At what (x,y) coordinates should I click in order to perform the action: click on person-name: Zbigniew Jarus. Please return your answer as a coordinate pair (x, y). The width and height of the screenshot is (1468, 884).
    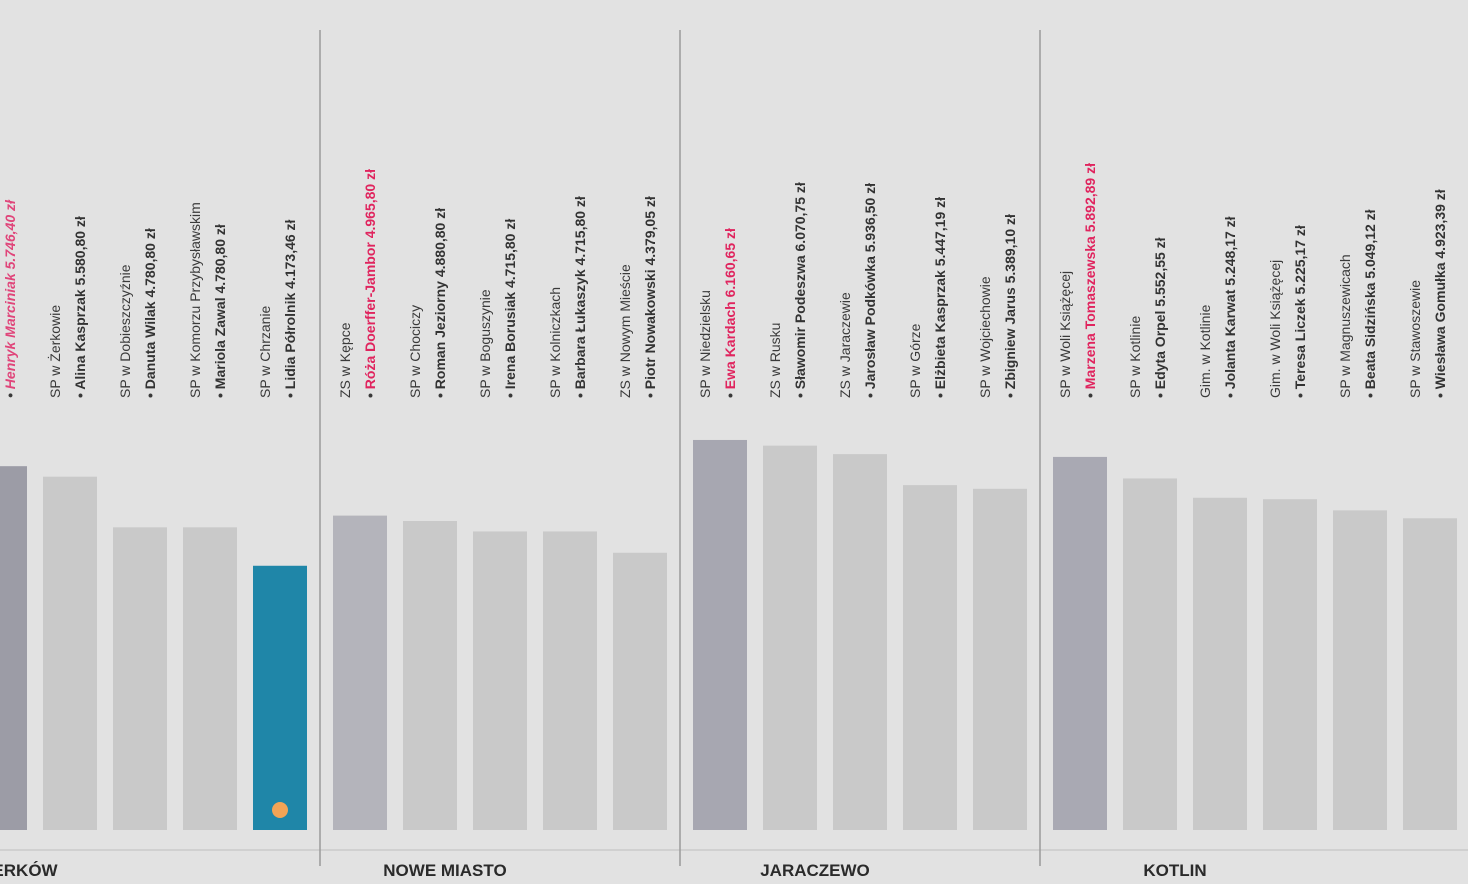
    Looking at the image, I should click on (1010, 338).